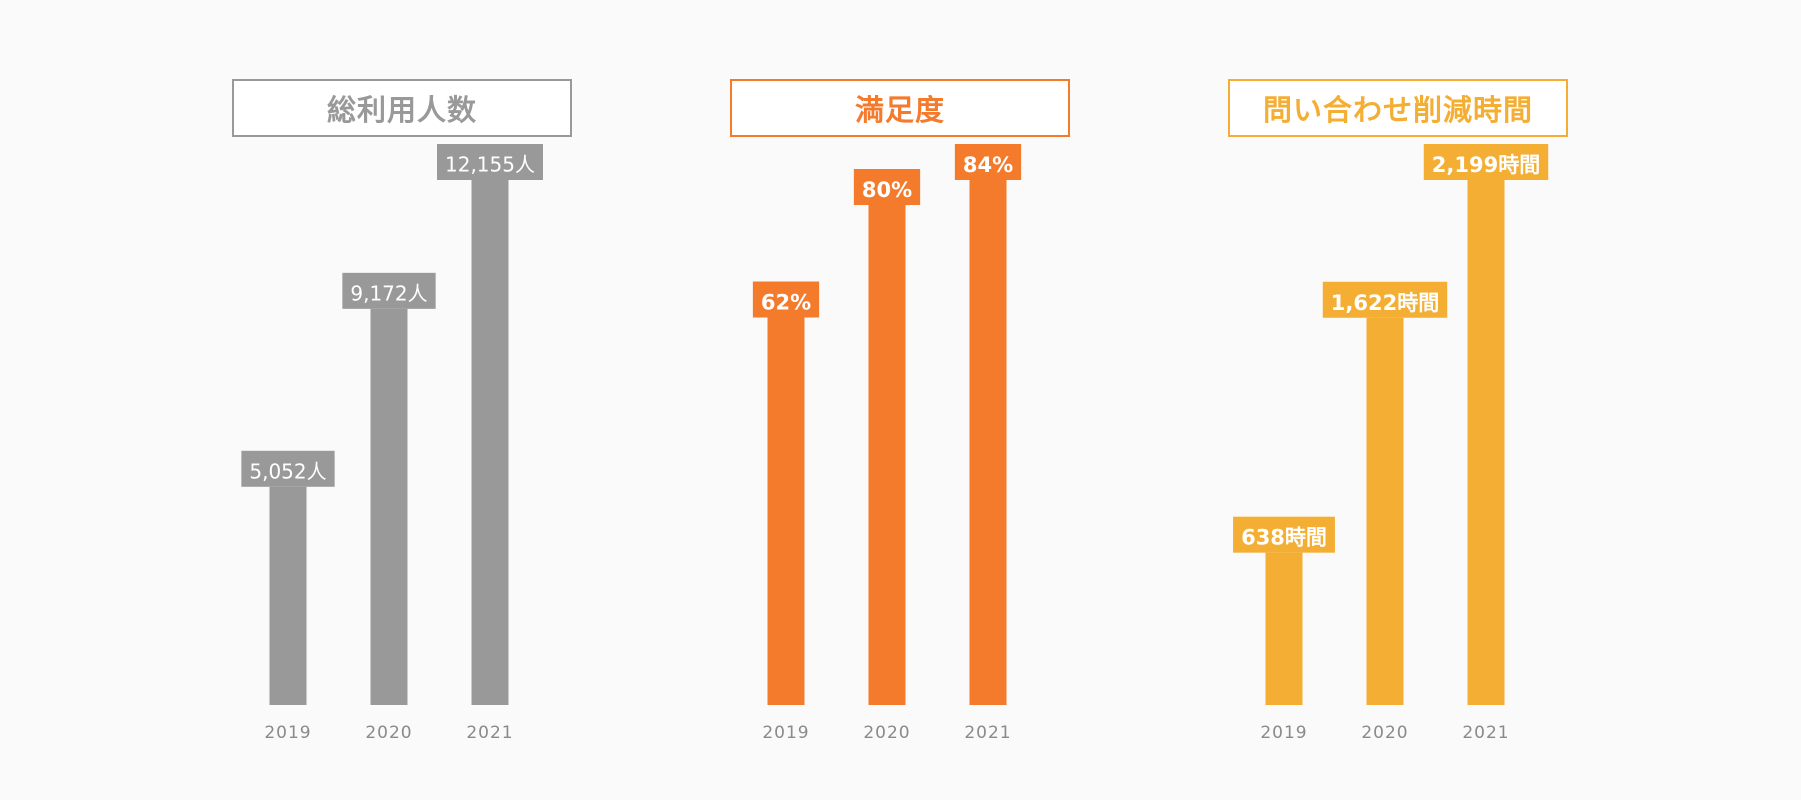 This screenshot has width=1801, height=800. I want to click on value-label-2019: 5,052人, so click(287, 471).